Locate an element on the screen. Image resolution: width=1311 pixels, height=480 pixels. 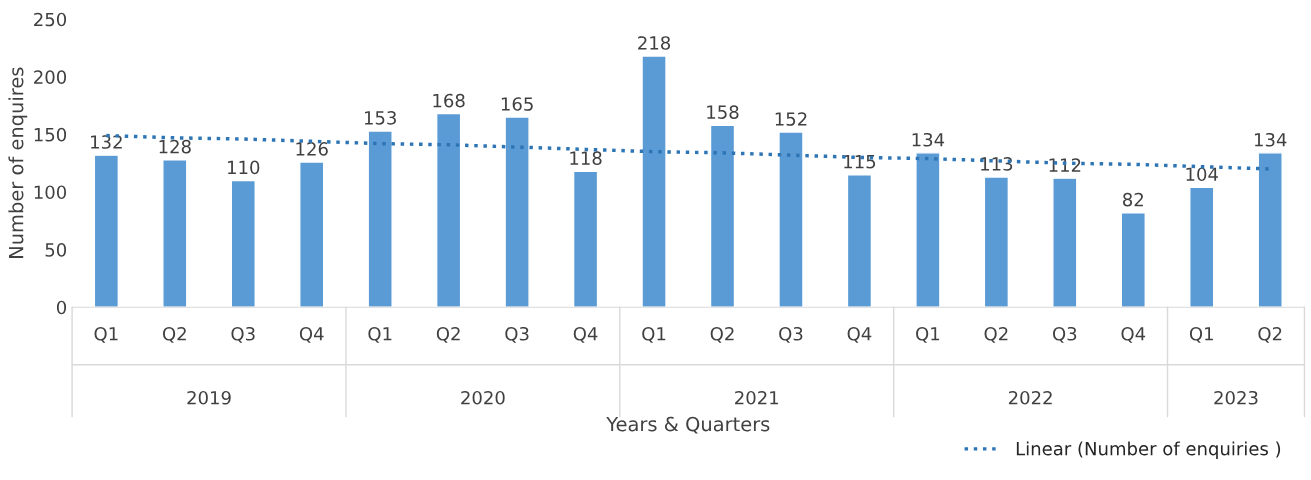
y-tick-label: 100 is located at coordinates (50, 192).